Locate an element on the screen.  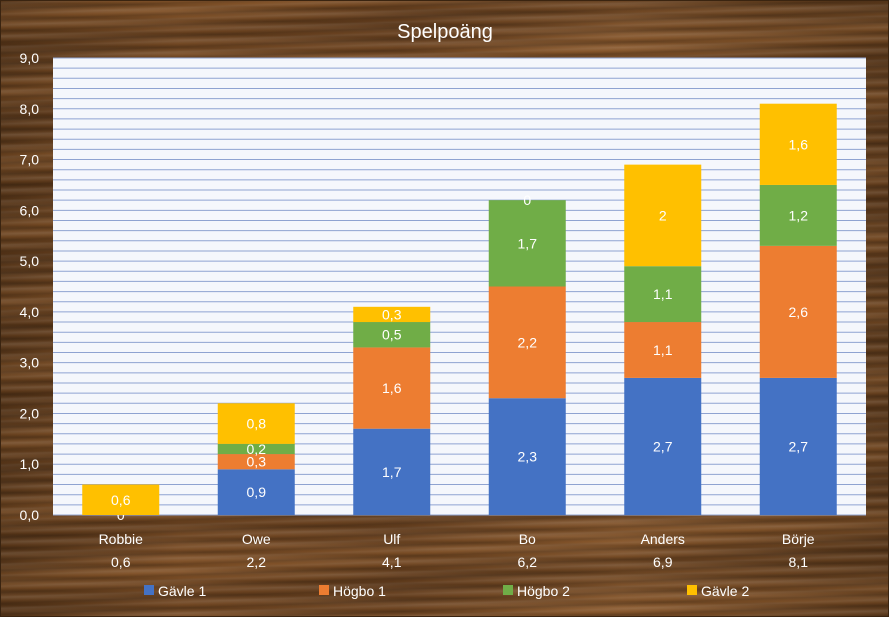
legend-item: Högbo 2 is located at coordinates (536, 591).